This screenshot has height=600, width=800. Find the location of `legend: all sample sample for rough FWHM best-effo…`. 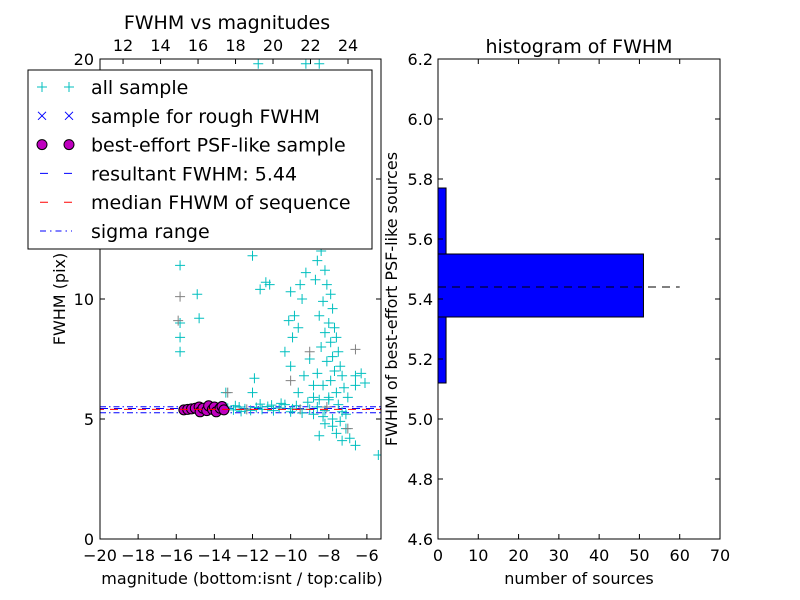

legend: all sample sample for rough FWHM best-effo… is located at coordinates (200, 159).